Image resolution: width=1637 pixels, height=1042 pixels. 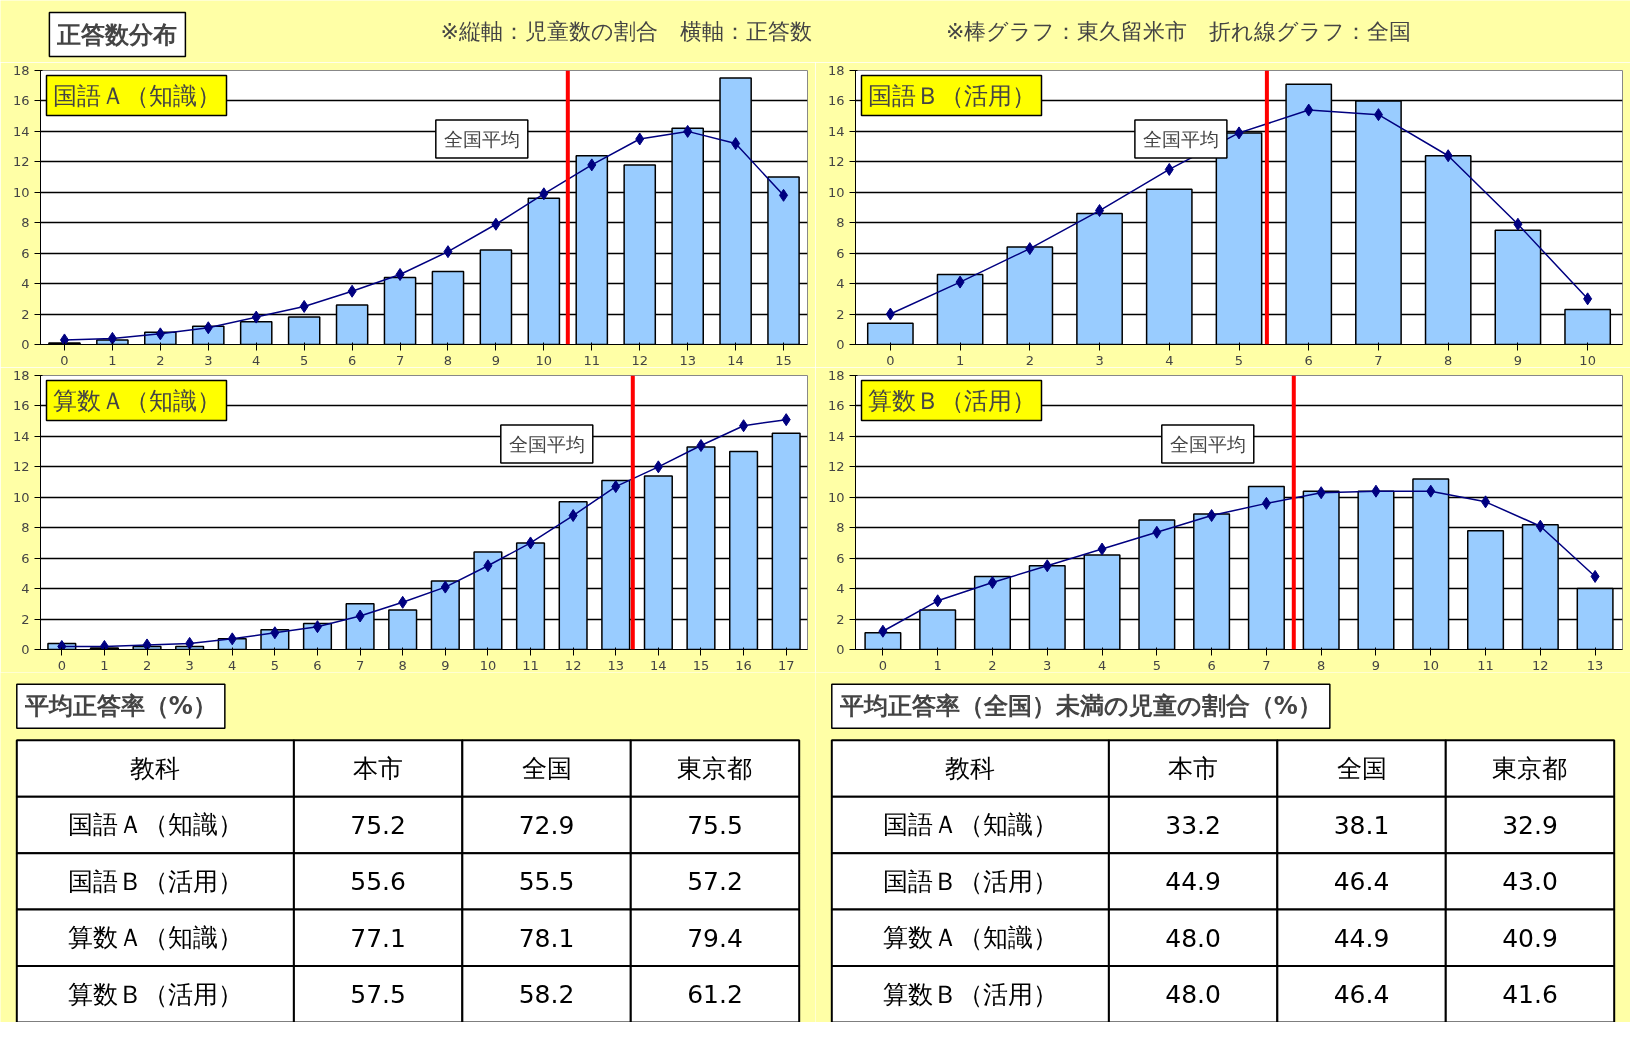 I want to click on text: 75.2, so click(x=378, y=825).